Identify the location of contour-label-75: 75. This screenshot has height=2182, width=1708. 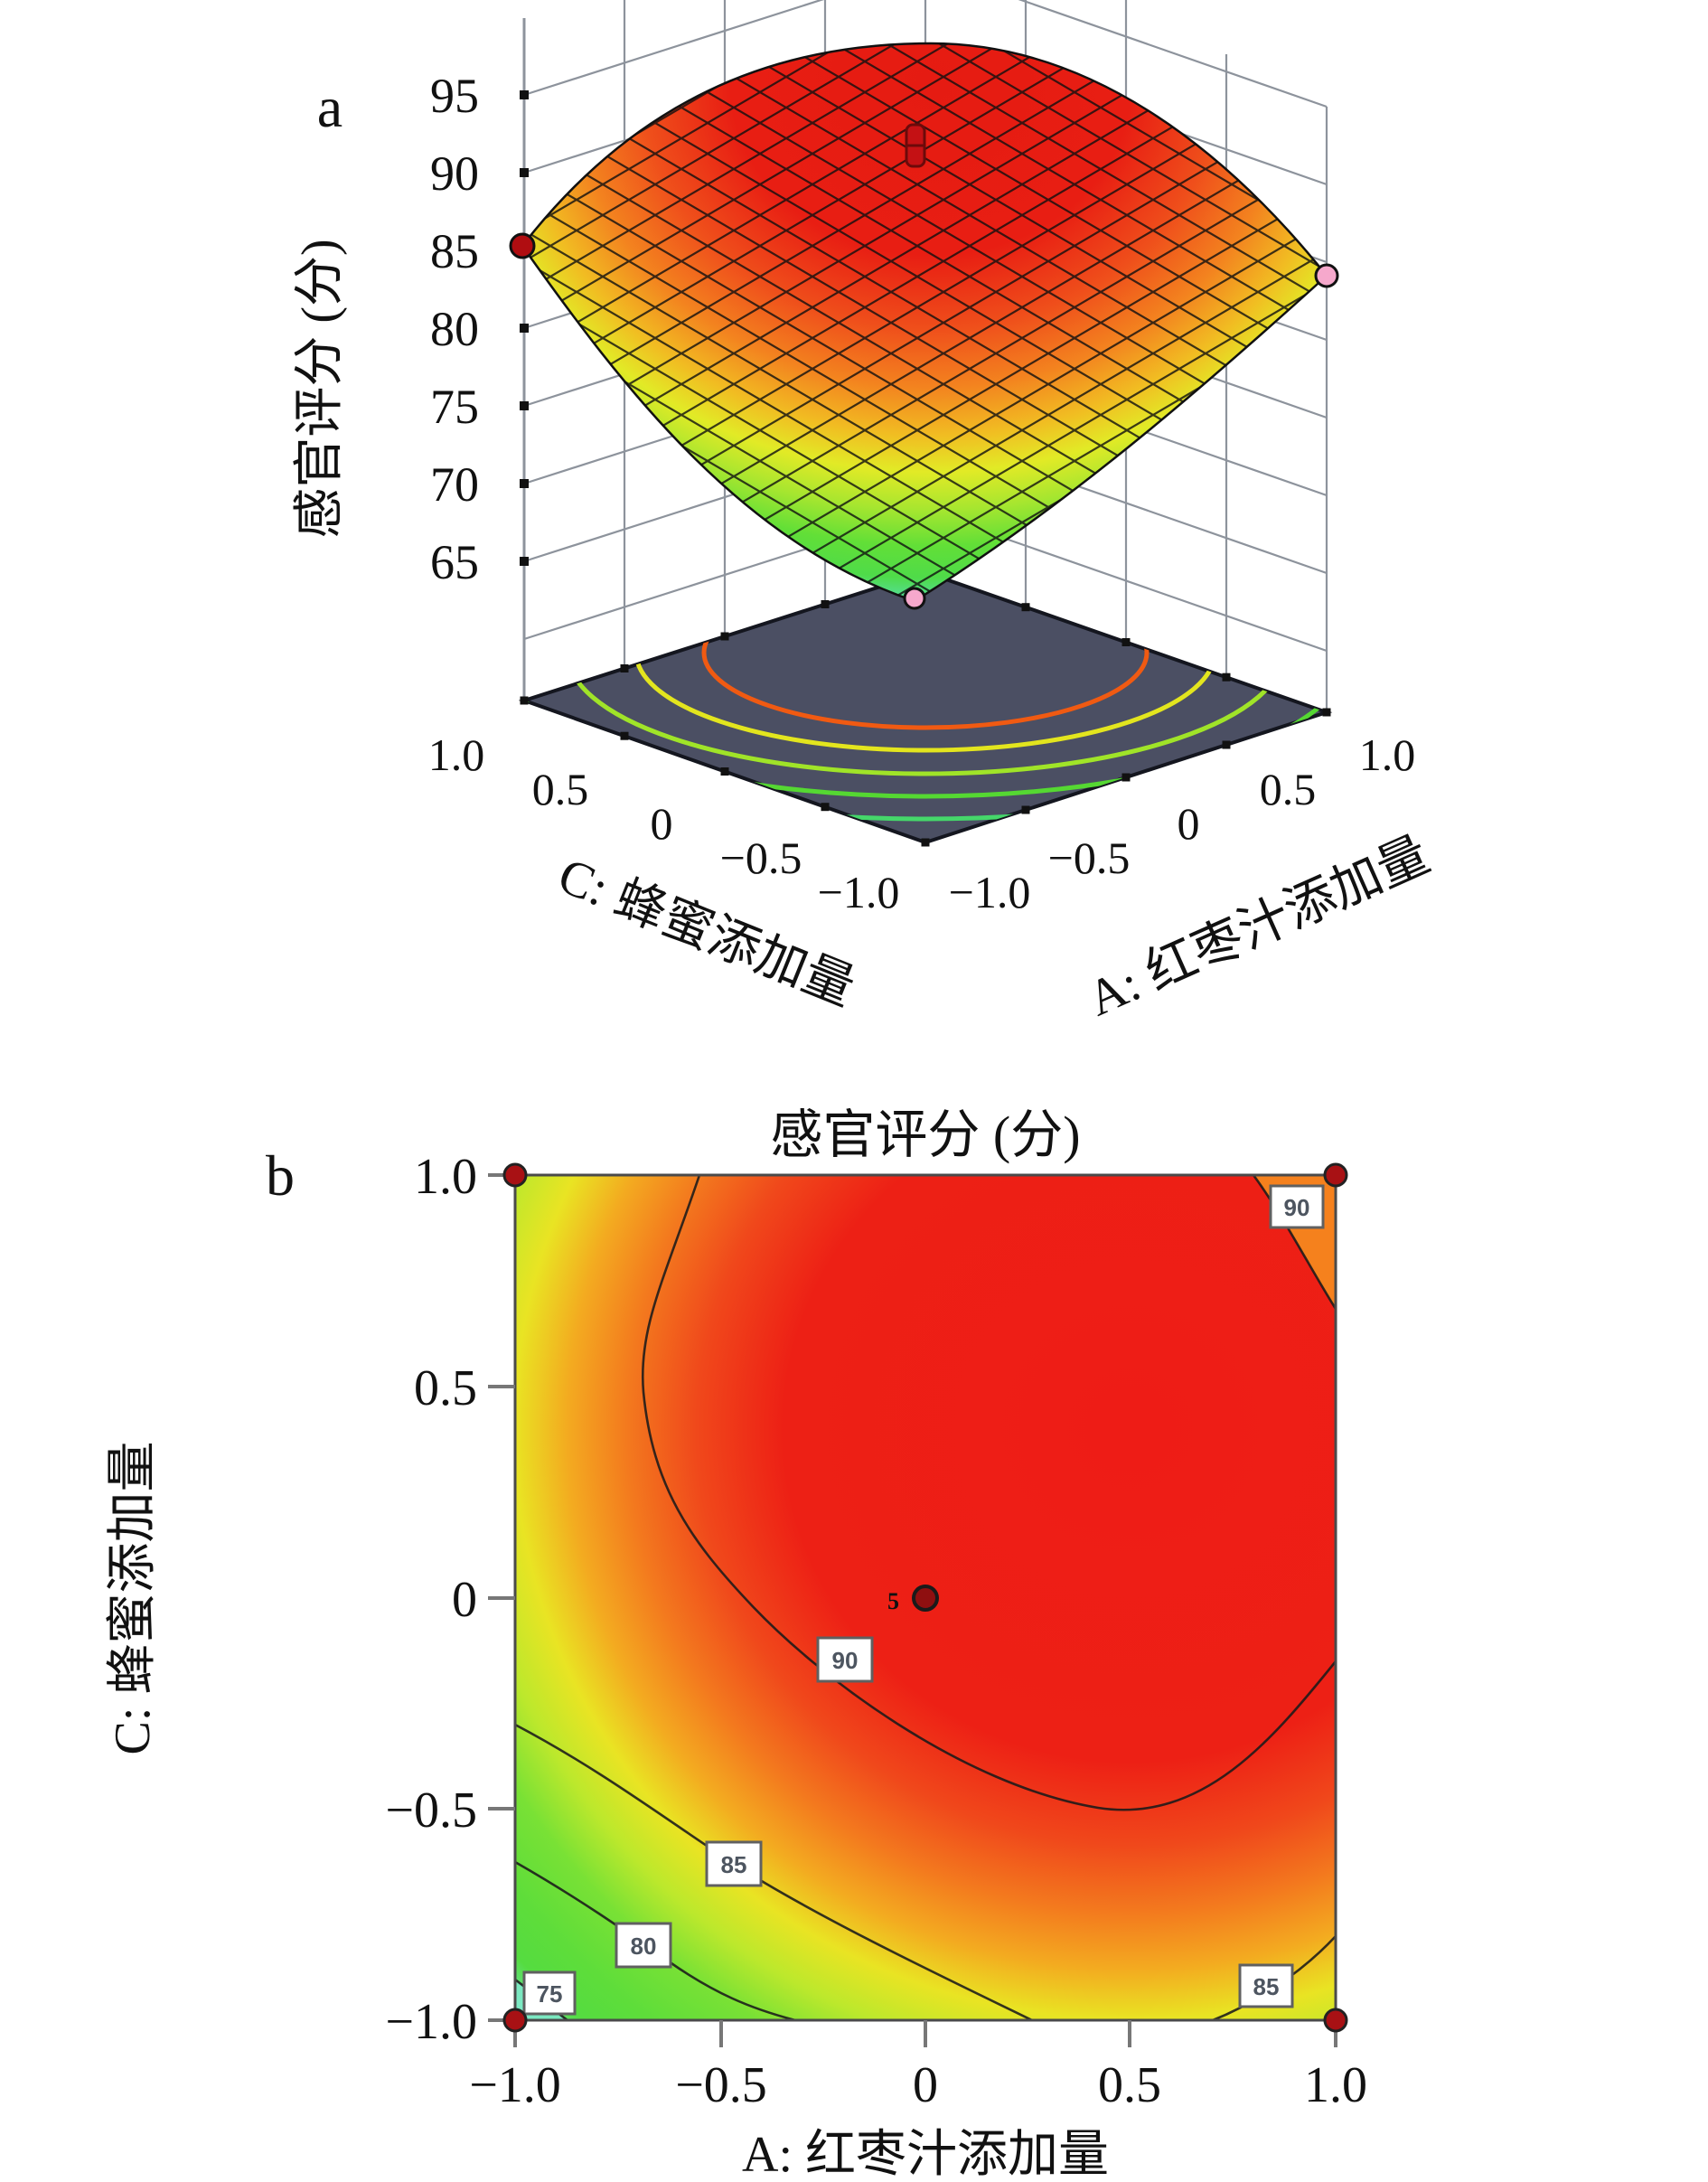
(549, 1993).